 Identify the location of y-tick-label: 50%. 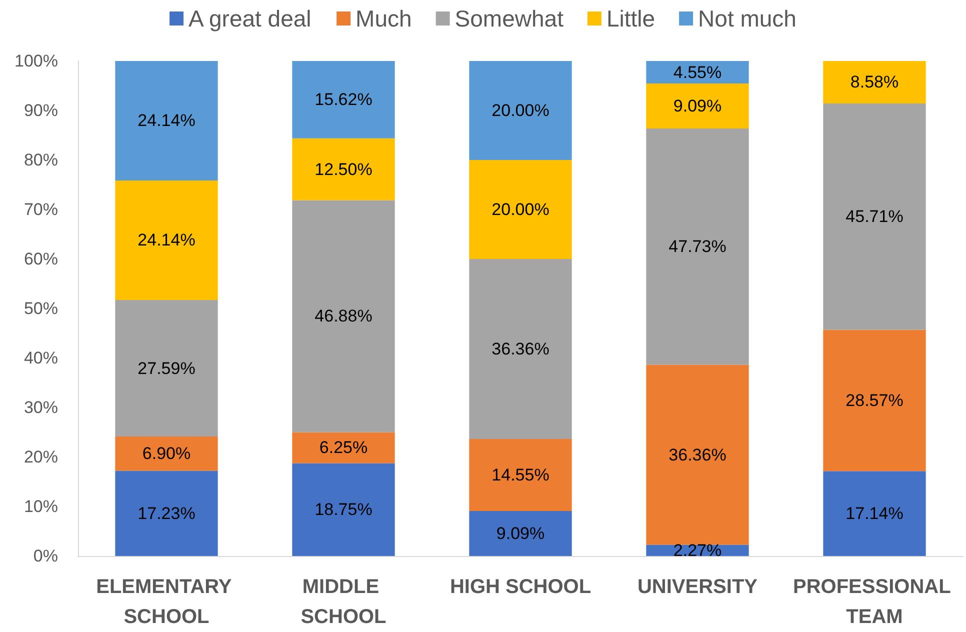
(41, 308).